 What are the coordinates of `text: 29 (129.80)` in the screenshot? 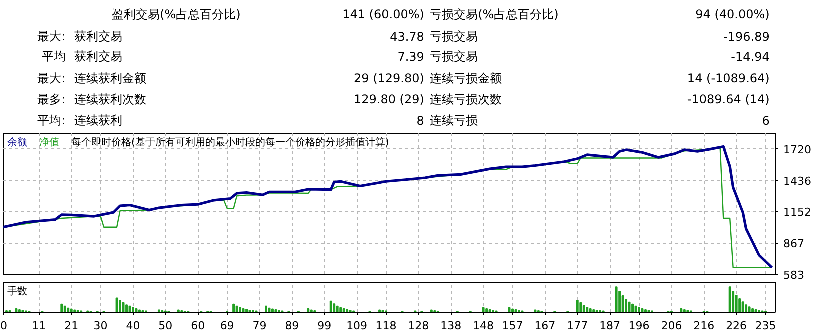 It's located at (389, 79).